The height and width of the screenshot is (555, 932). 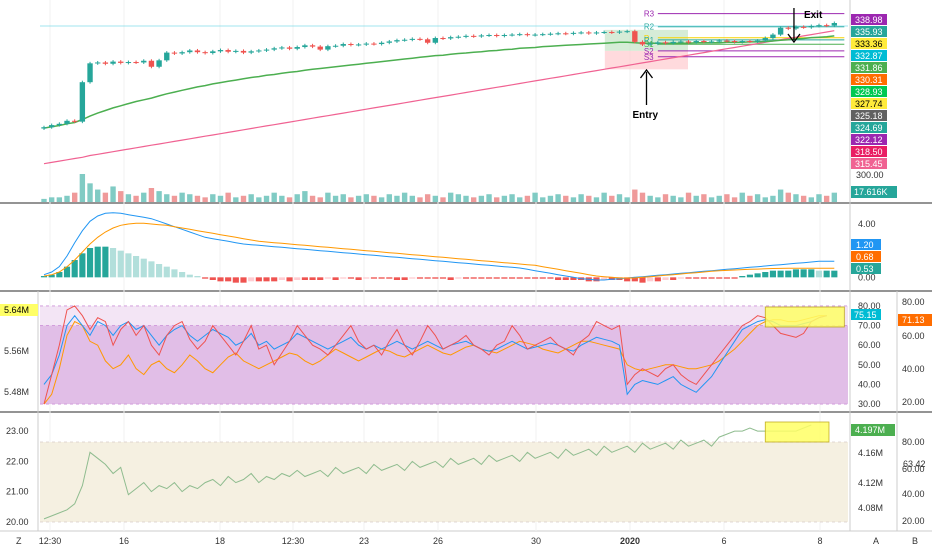 I want to click on volume-badge, so click(x=874, y=192).